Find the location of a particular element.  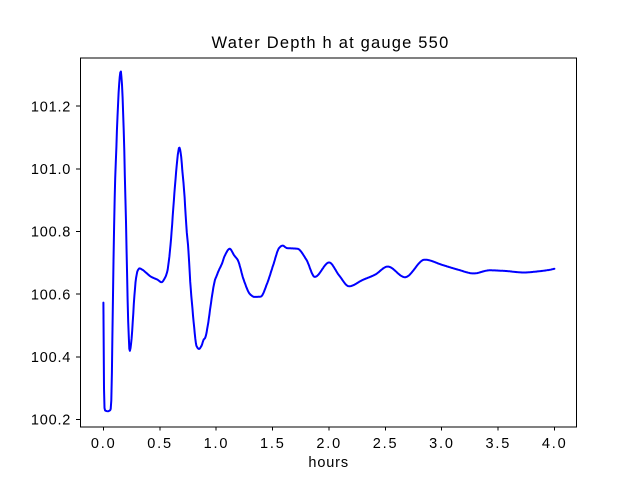

svg-text: 3.0 is located at coordinates (442, 444).